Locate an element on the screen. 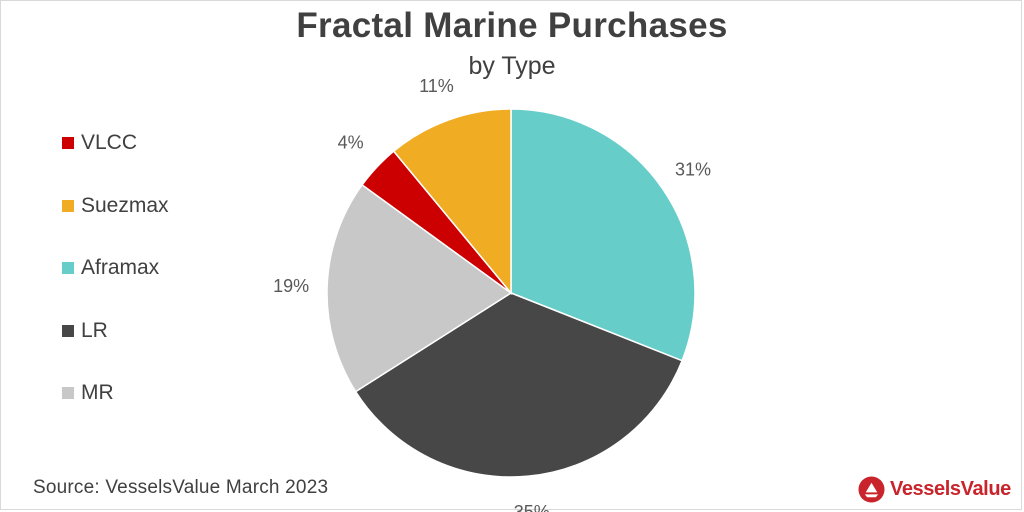 The height and width of the screenshot is (512, 1024). pie-slice-lr is located at coordinates (519, 385).